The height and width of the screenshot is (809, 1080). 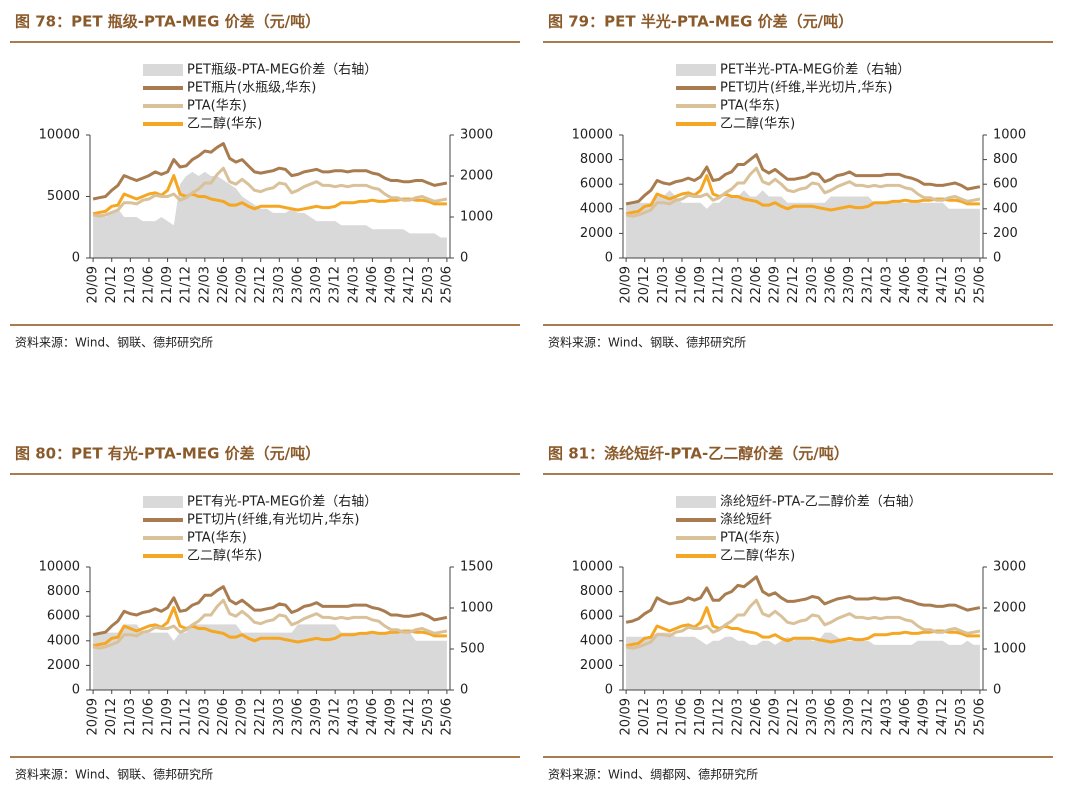 I want to click on chart-title: 图 78：PET 瓶级-PTA-MEG 价差（元/吨）, so click(x=167, y=22).